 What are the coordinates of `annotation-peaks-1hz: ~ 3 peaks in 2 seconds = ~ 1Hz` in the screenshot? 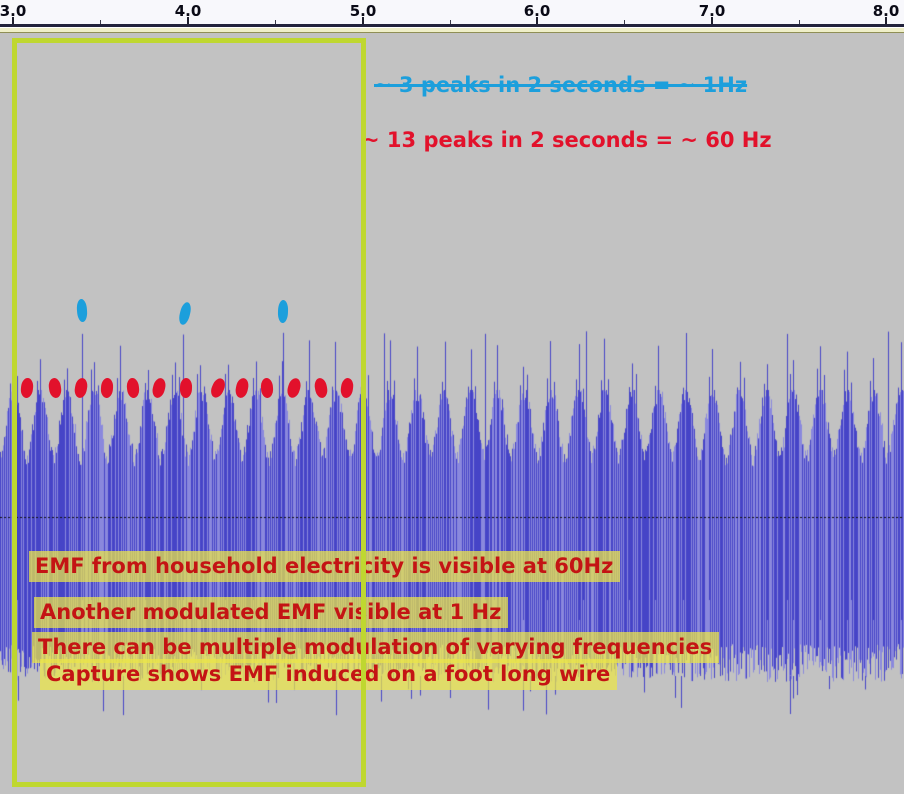 It's located at (561, 85).